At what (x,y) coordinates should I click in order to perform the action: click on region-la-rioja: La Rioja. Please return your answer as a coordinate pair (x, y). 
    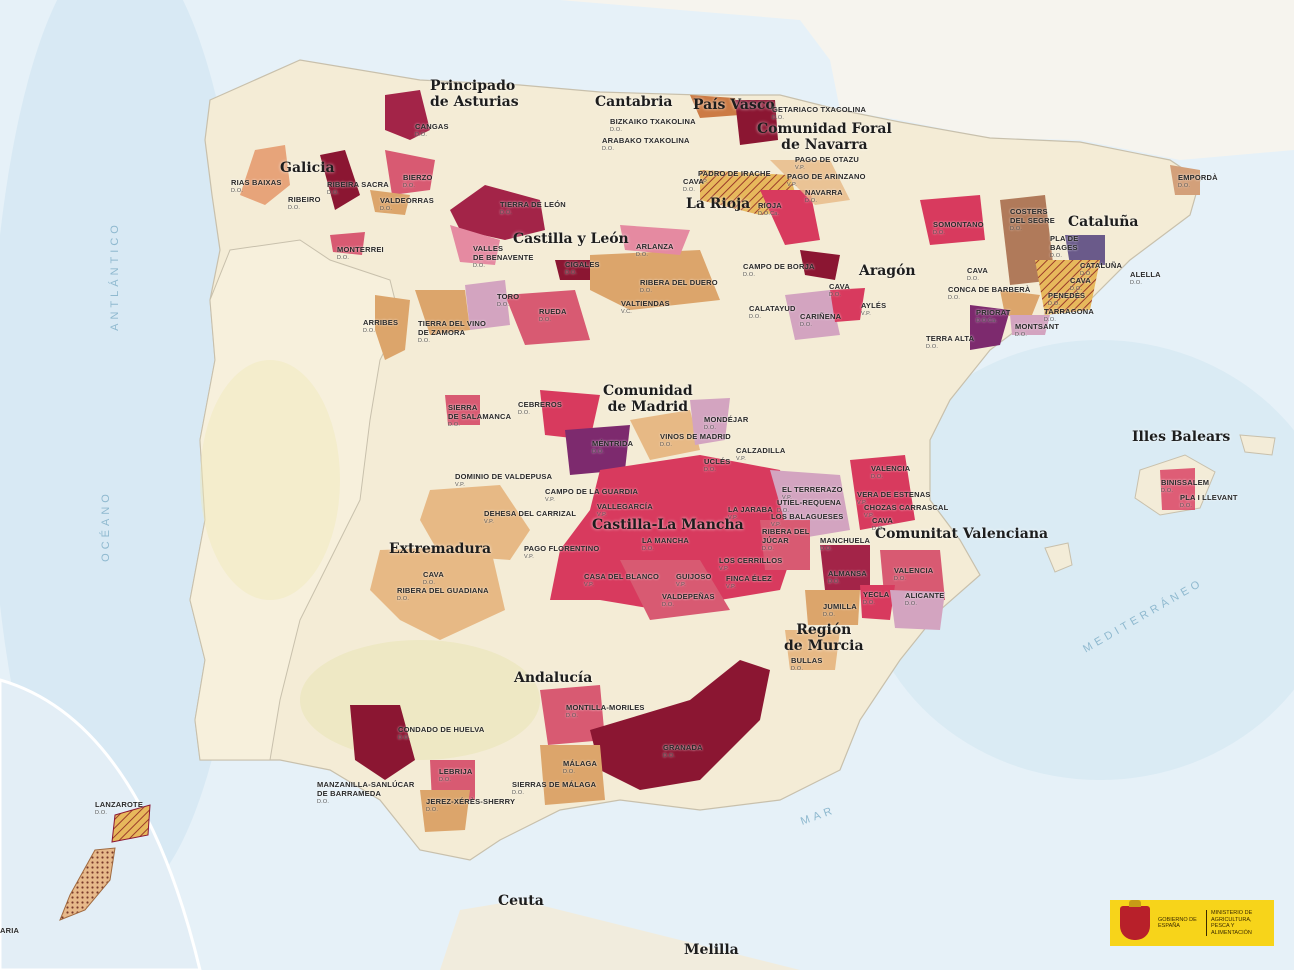
    Looking at the image, I should click on (718, 204).